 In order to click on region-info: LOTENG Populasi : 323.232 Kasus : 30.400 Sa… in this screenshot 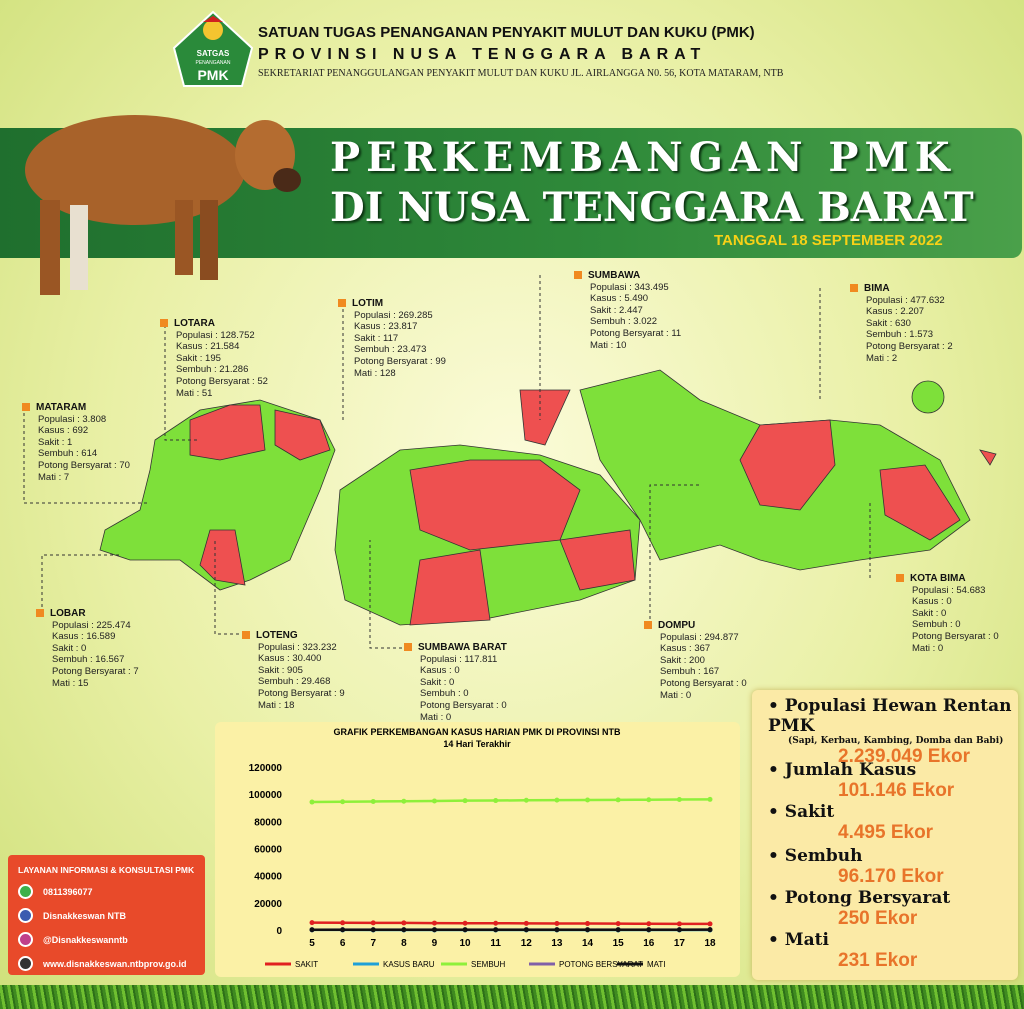, I will do `click(293, 670)`.